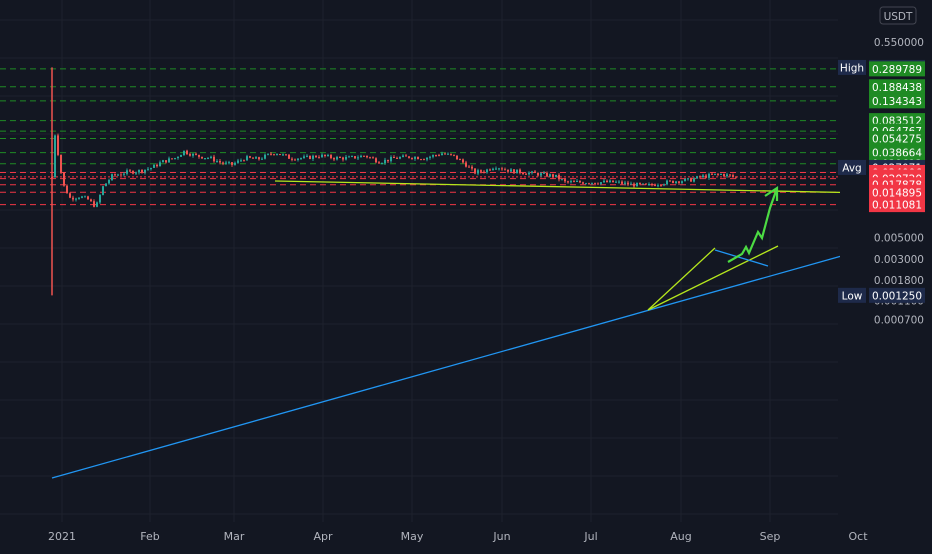  What do you see at coordinates (770, 536) in the screenshot?
I see `time-tick-label: Sep` at bounding box center [770, 536].